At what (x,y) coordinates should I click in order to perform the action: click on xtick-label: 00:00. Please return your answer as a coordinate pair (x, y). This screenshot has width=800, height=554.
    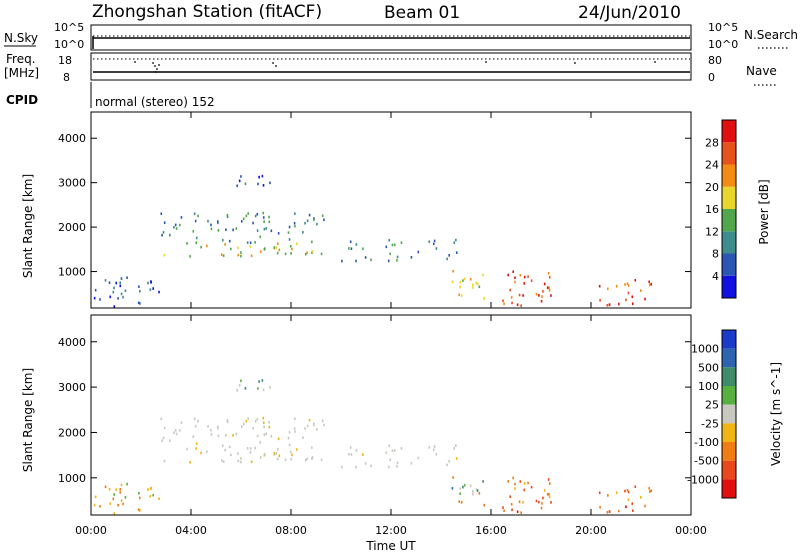
    Looking at the image, I should click on (691, 530).